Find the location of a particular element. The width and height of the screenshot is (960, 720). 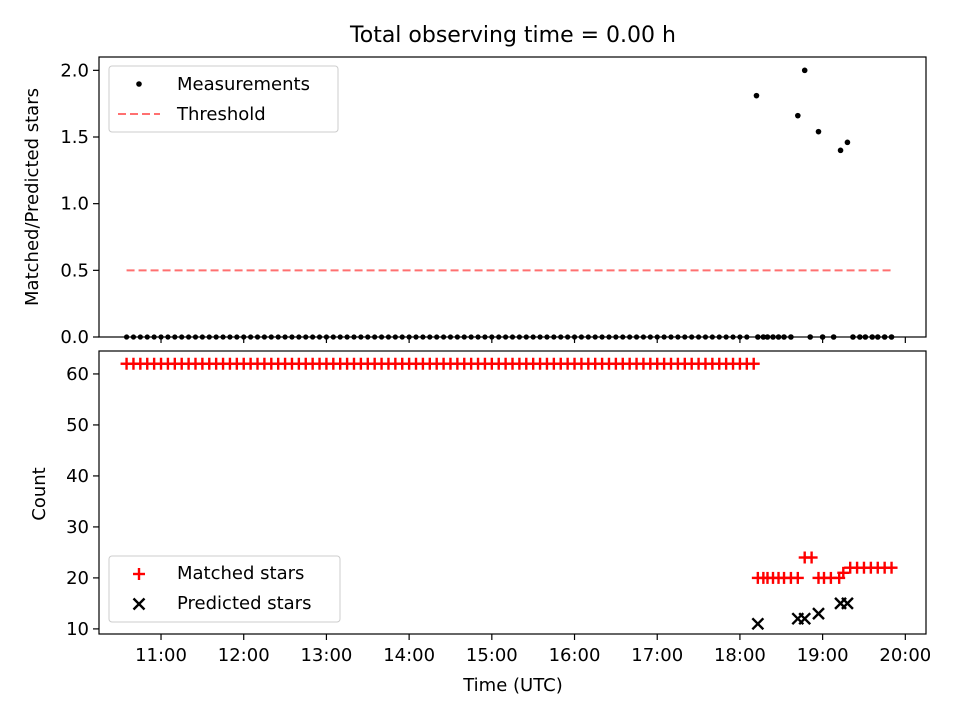

ratio-y-tick-label: 0.5 is located at coordinates (74, 270).